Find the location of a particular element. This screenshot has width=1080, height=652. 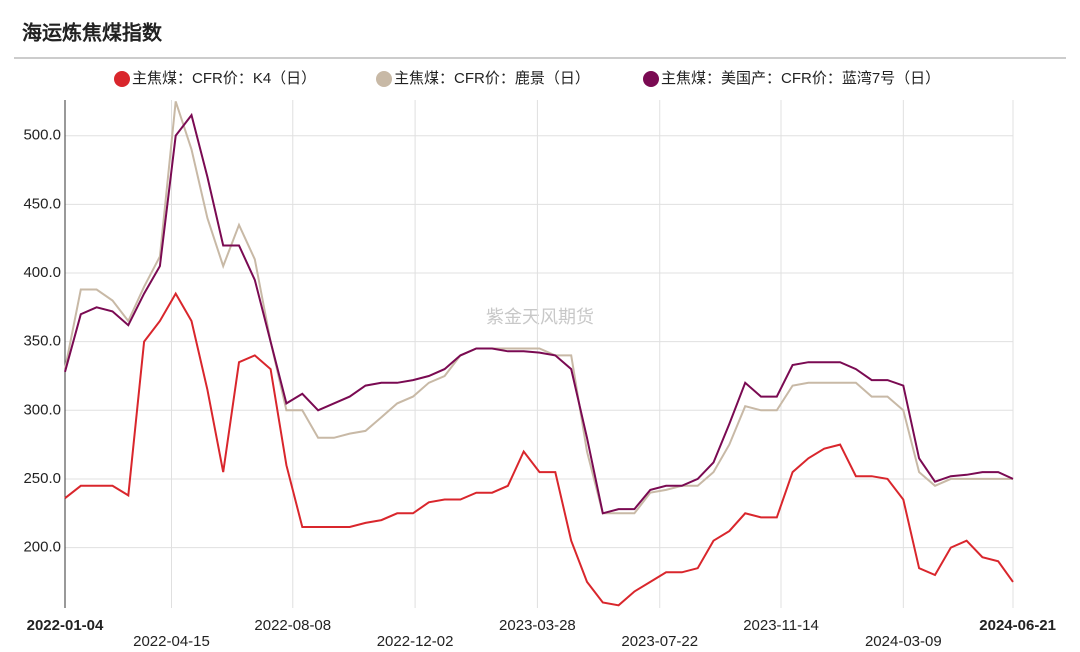

legend-label: 主焦煤：美国产：CFR价：蓝湾7号（日） is located at coordinates (800, 78).